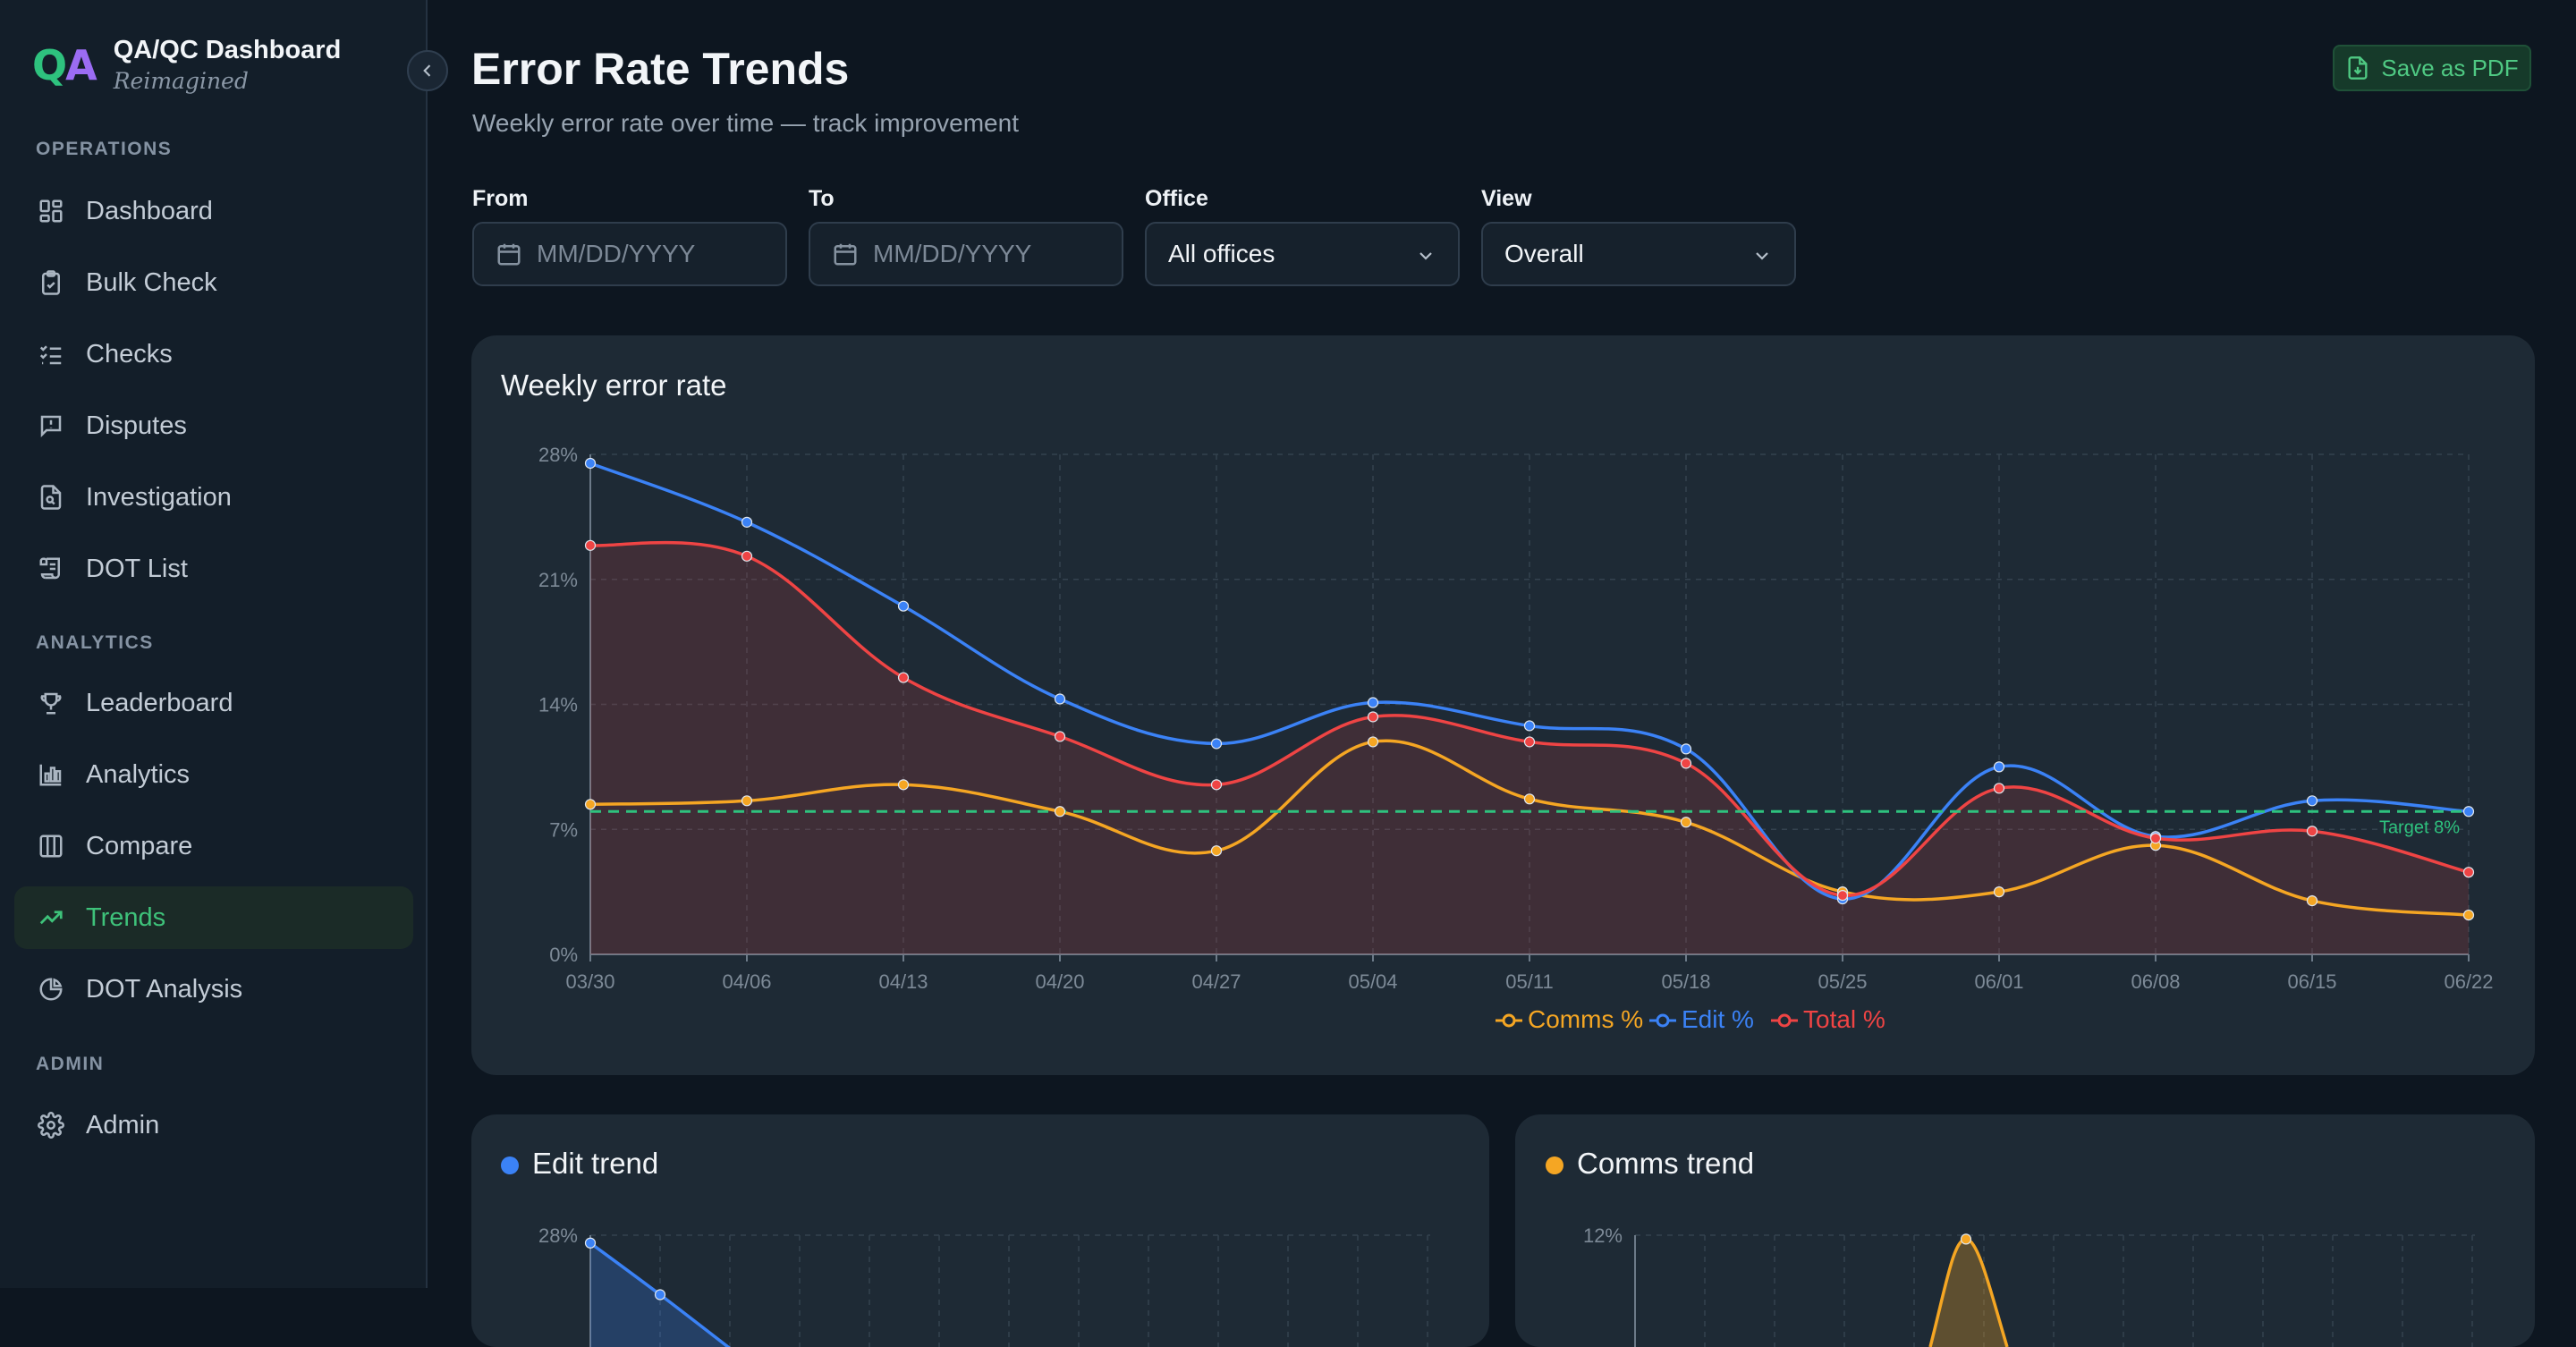 This screenshot has height=1347, width=2576. What do you see at coordinates (1701, 1019) in the screenshot?
I see `legend-item: Edit %` at bounding box center [1701, 1019].